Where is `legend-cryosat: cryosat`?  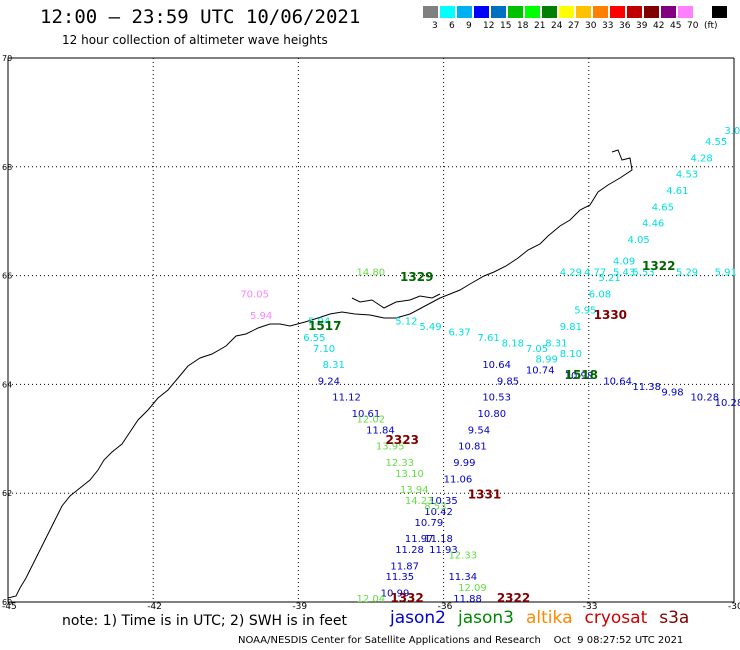
legend-cryosat: cryosat is located at coordinates (616, 618).